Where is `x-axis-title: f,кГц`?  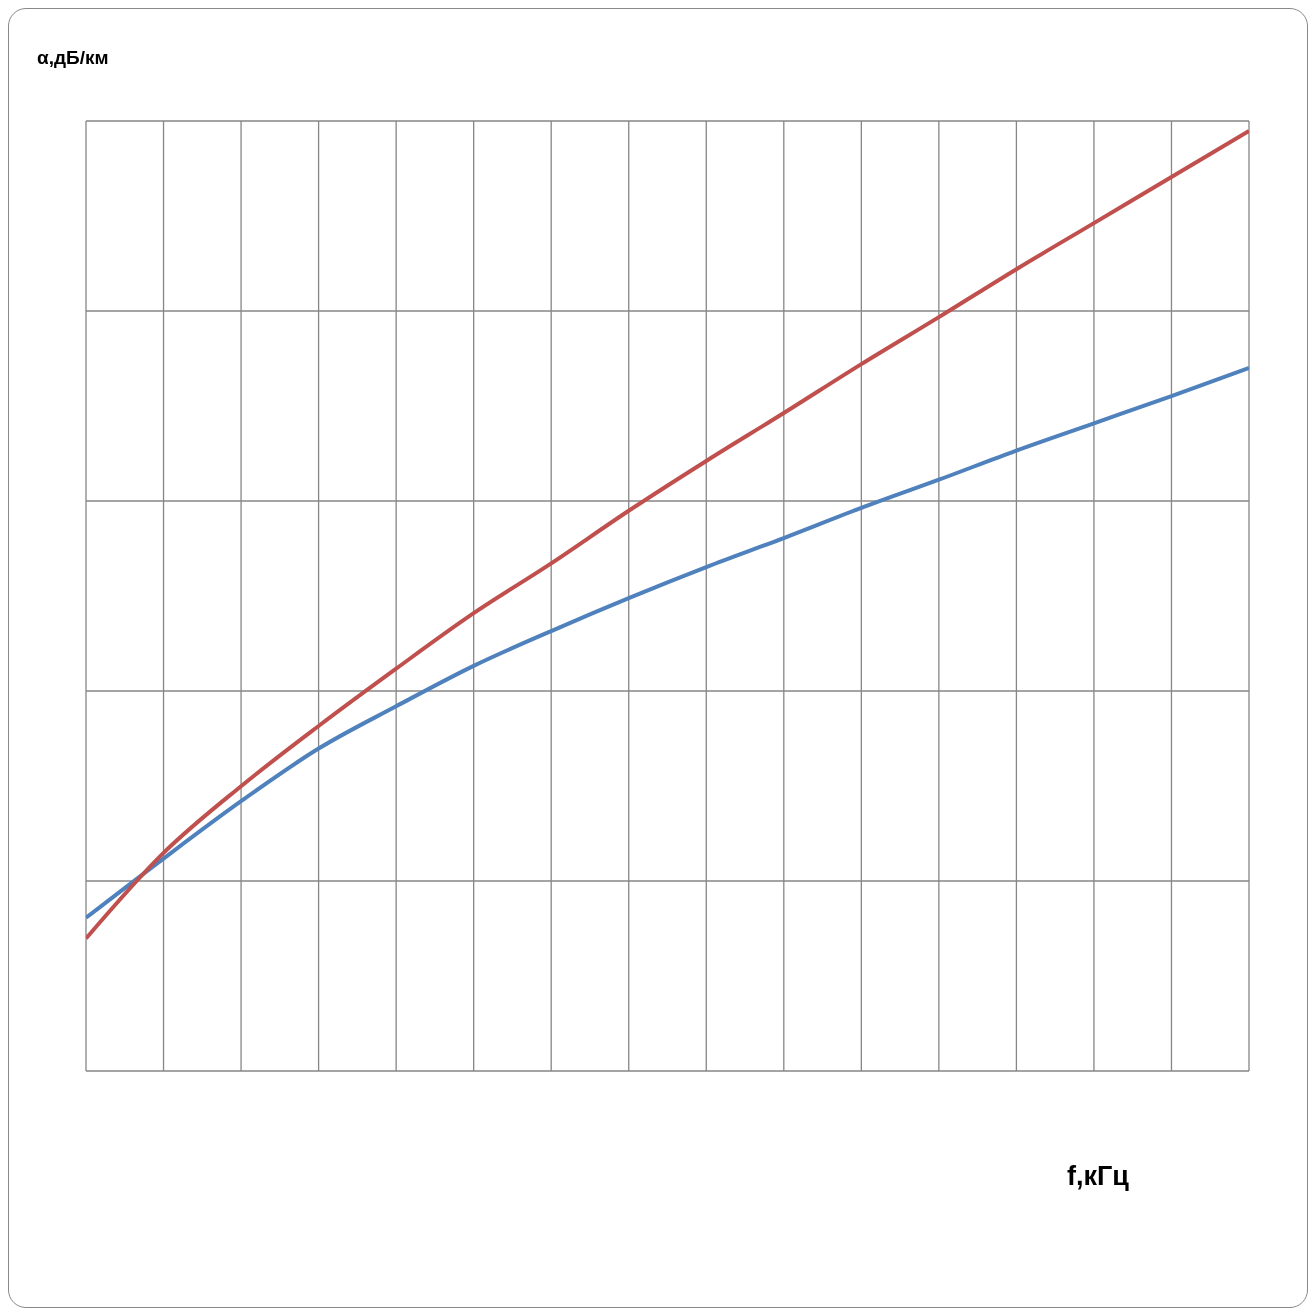 x-axis-title: f,кГц is located at coordinates (1098, 1176).